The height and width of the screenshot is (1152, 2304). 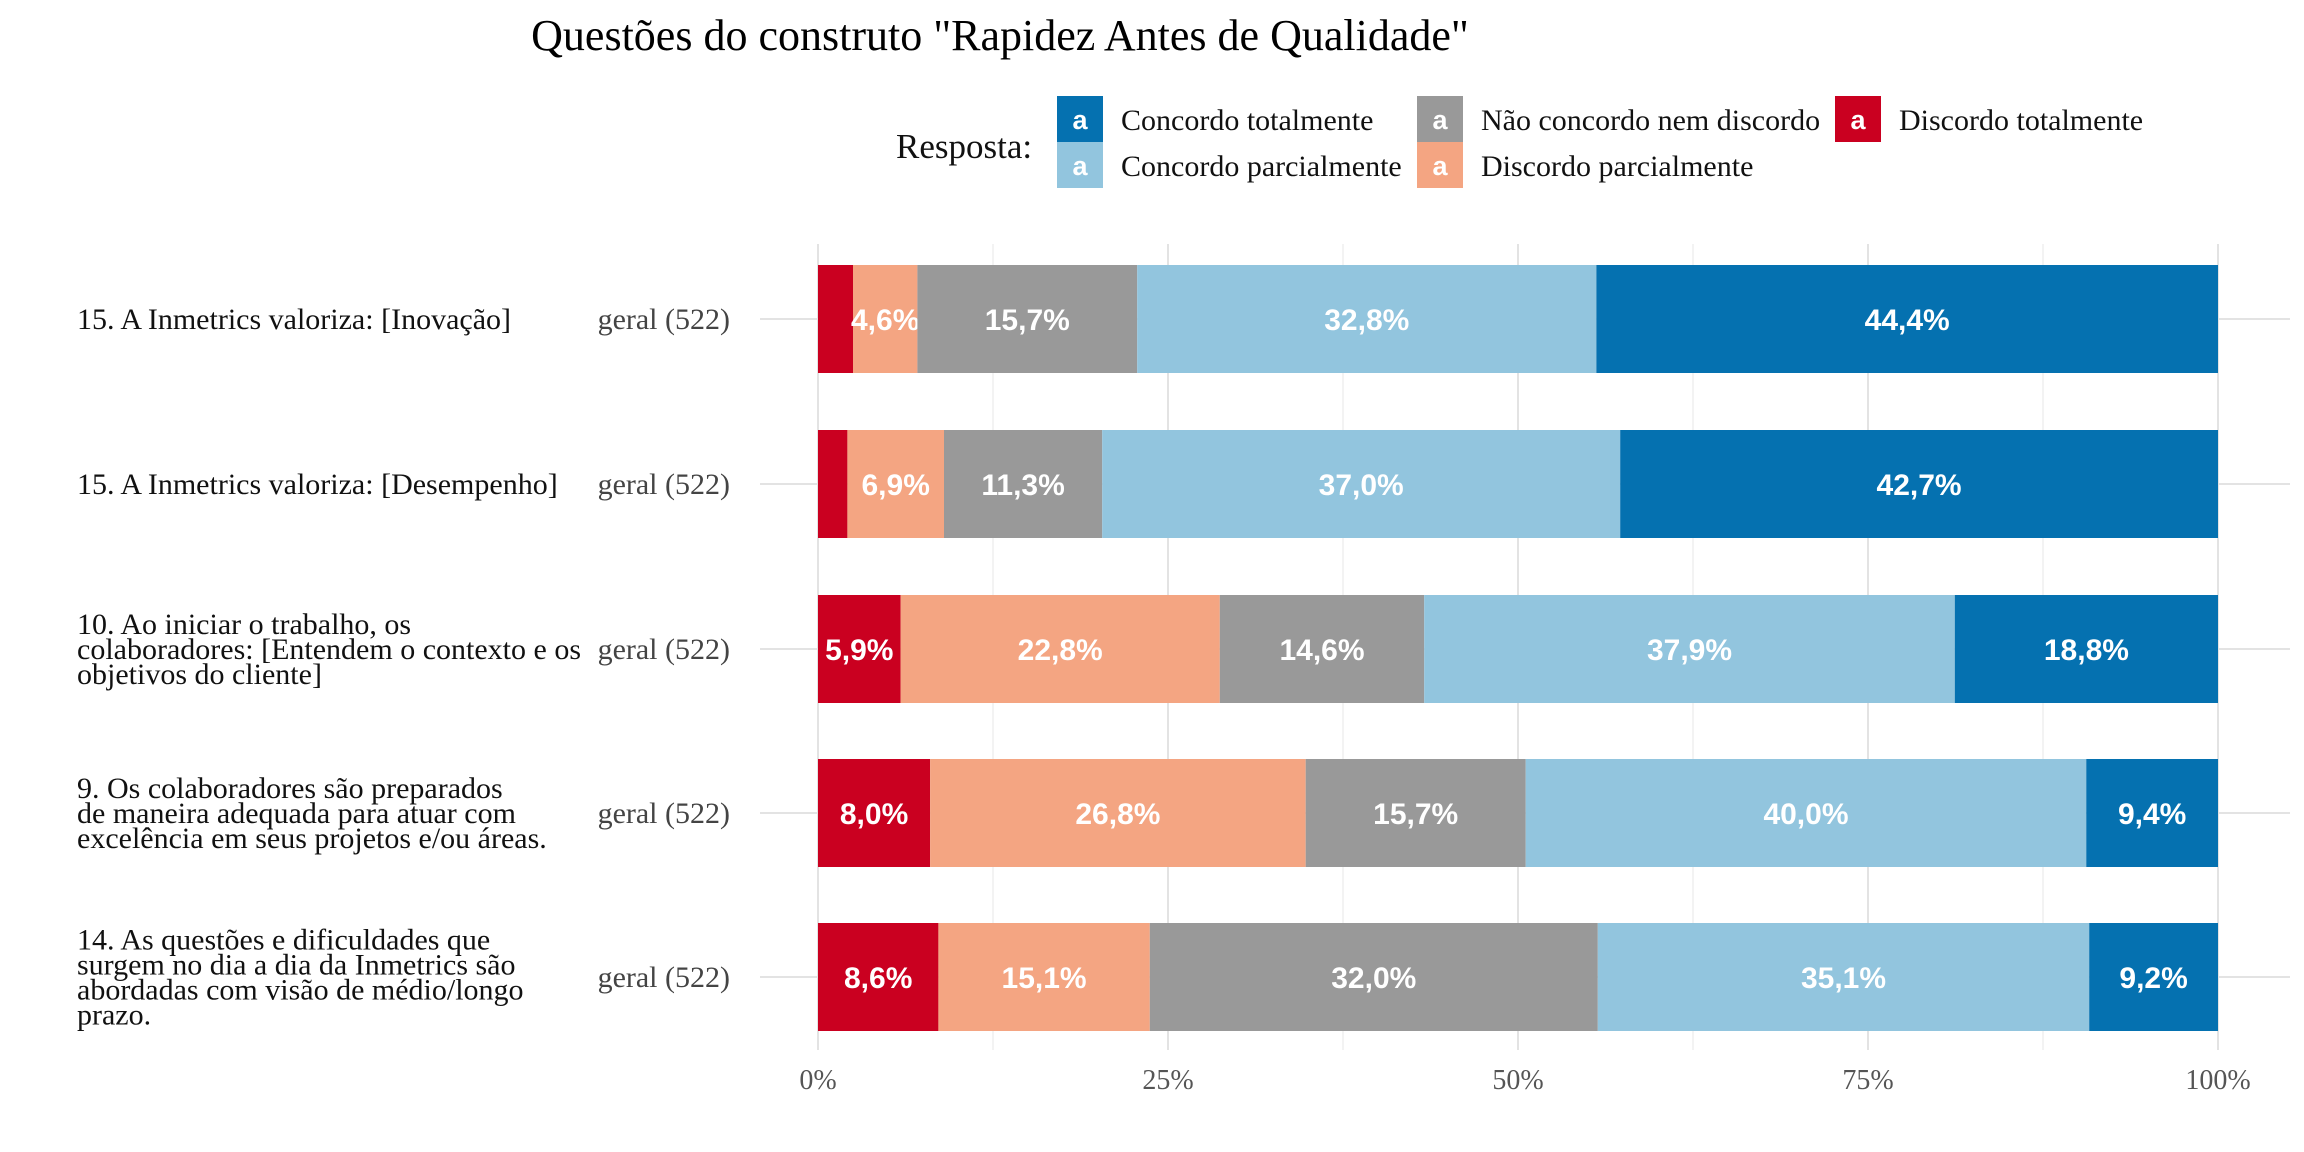 I want to click on data-label: 18,8%, so click(x=2086, y=650).